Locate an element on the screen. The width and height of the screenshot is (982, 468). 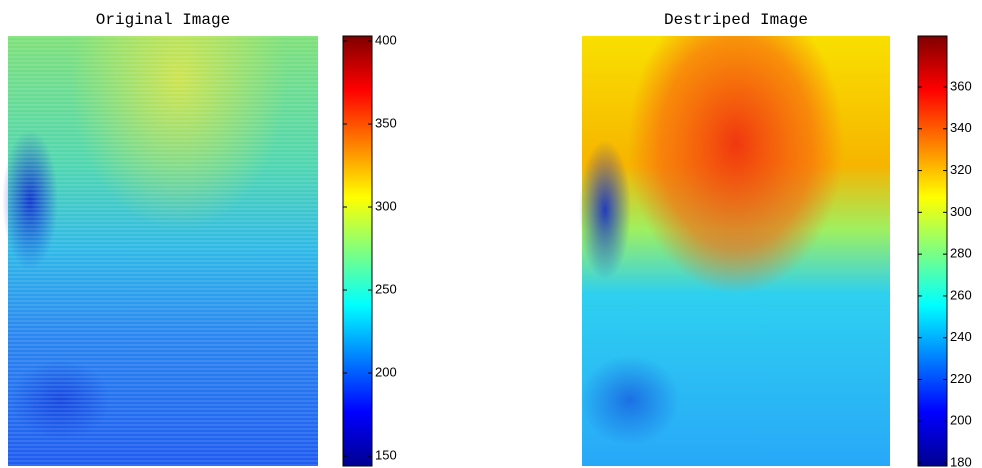
colorbar-tick-label: 350 is located at coordinates (386, 122).